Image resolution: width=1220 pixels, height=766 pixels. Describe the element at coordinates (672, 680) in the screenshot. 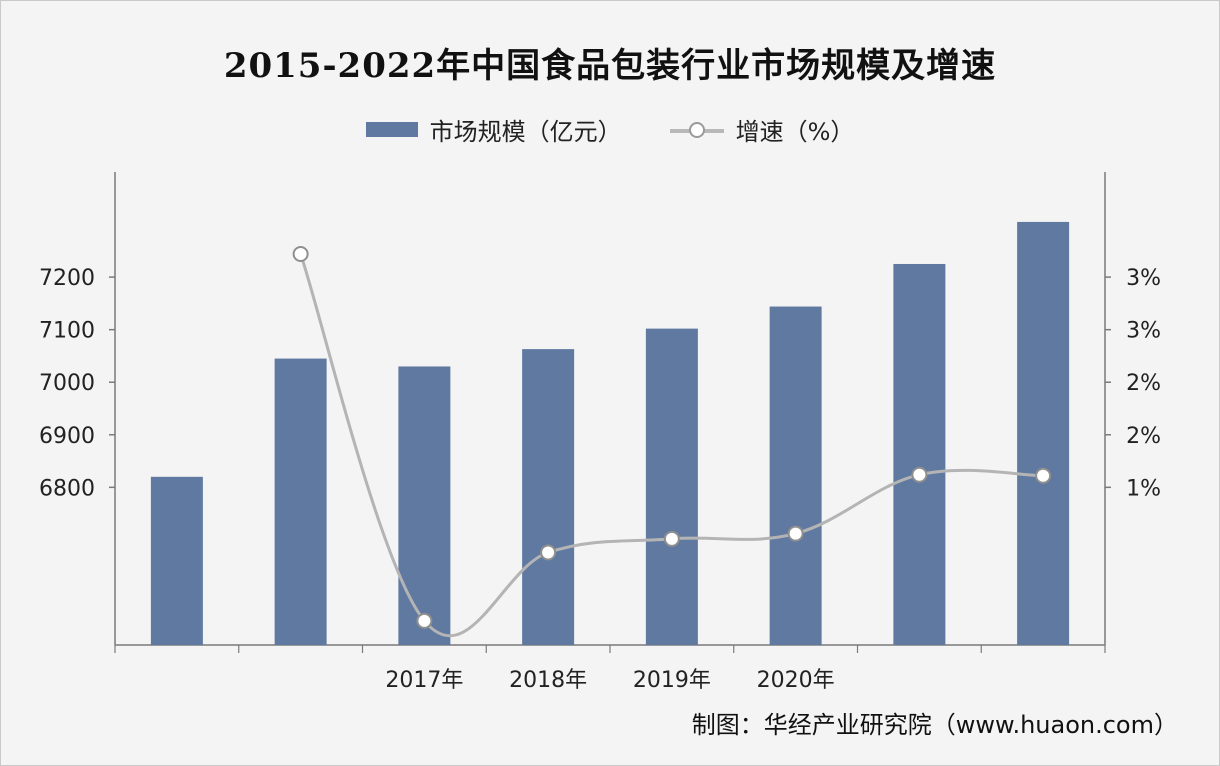

I see `x-tick-label-4: 2019年` at that location.